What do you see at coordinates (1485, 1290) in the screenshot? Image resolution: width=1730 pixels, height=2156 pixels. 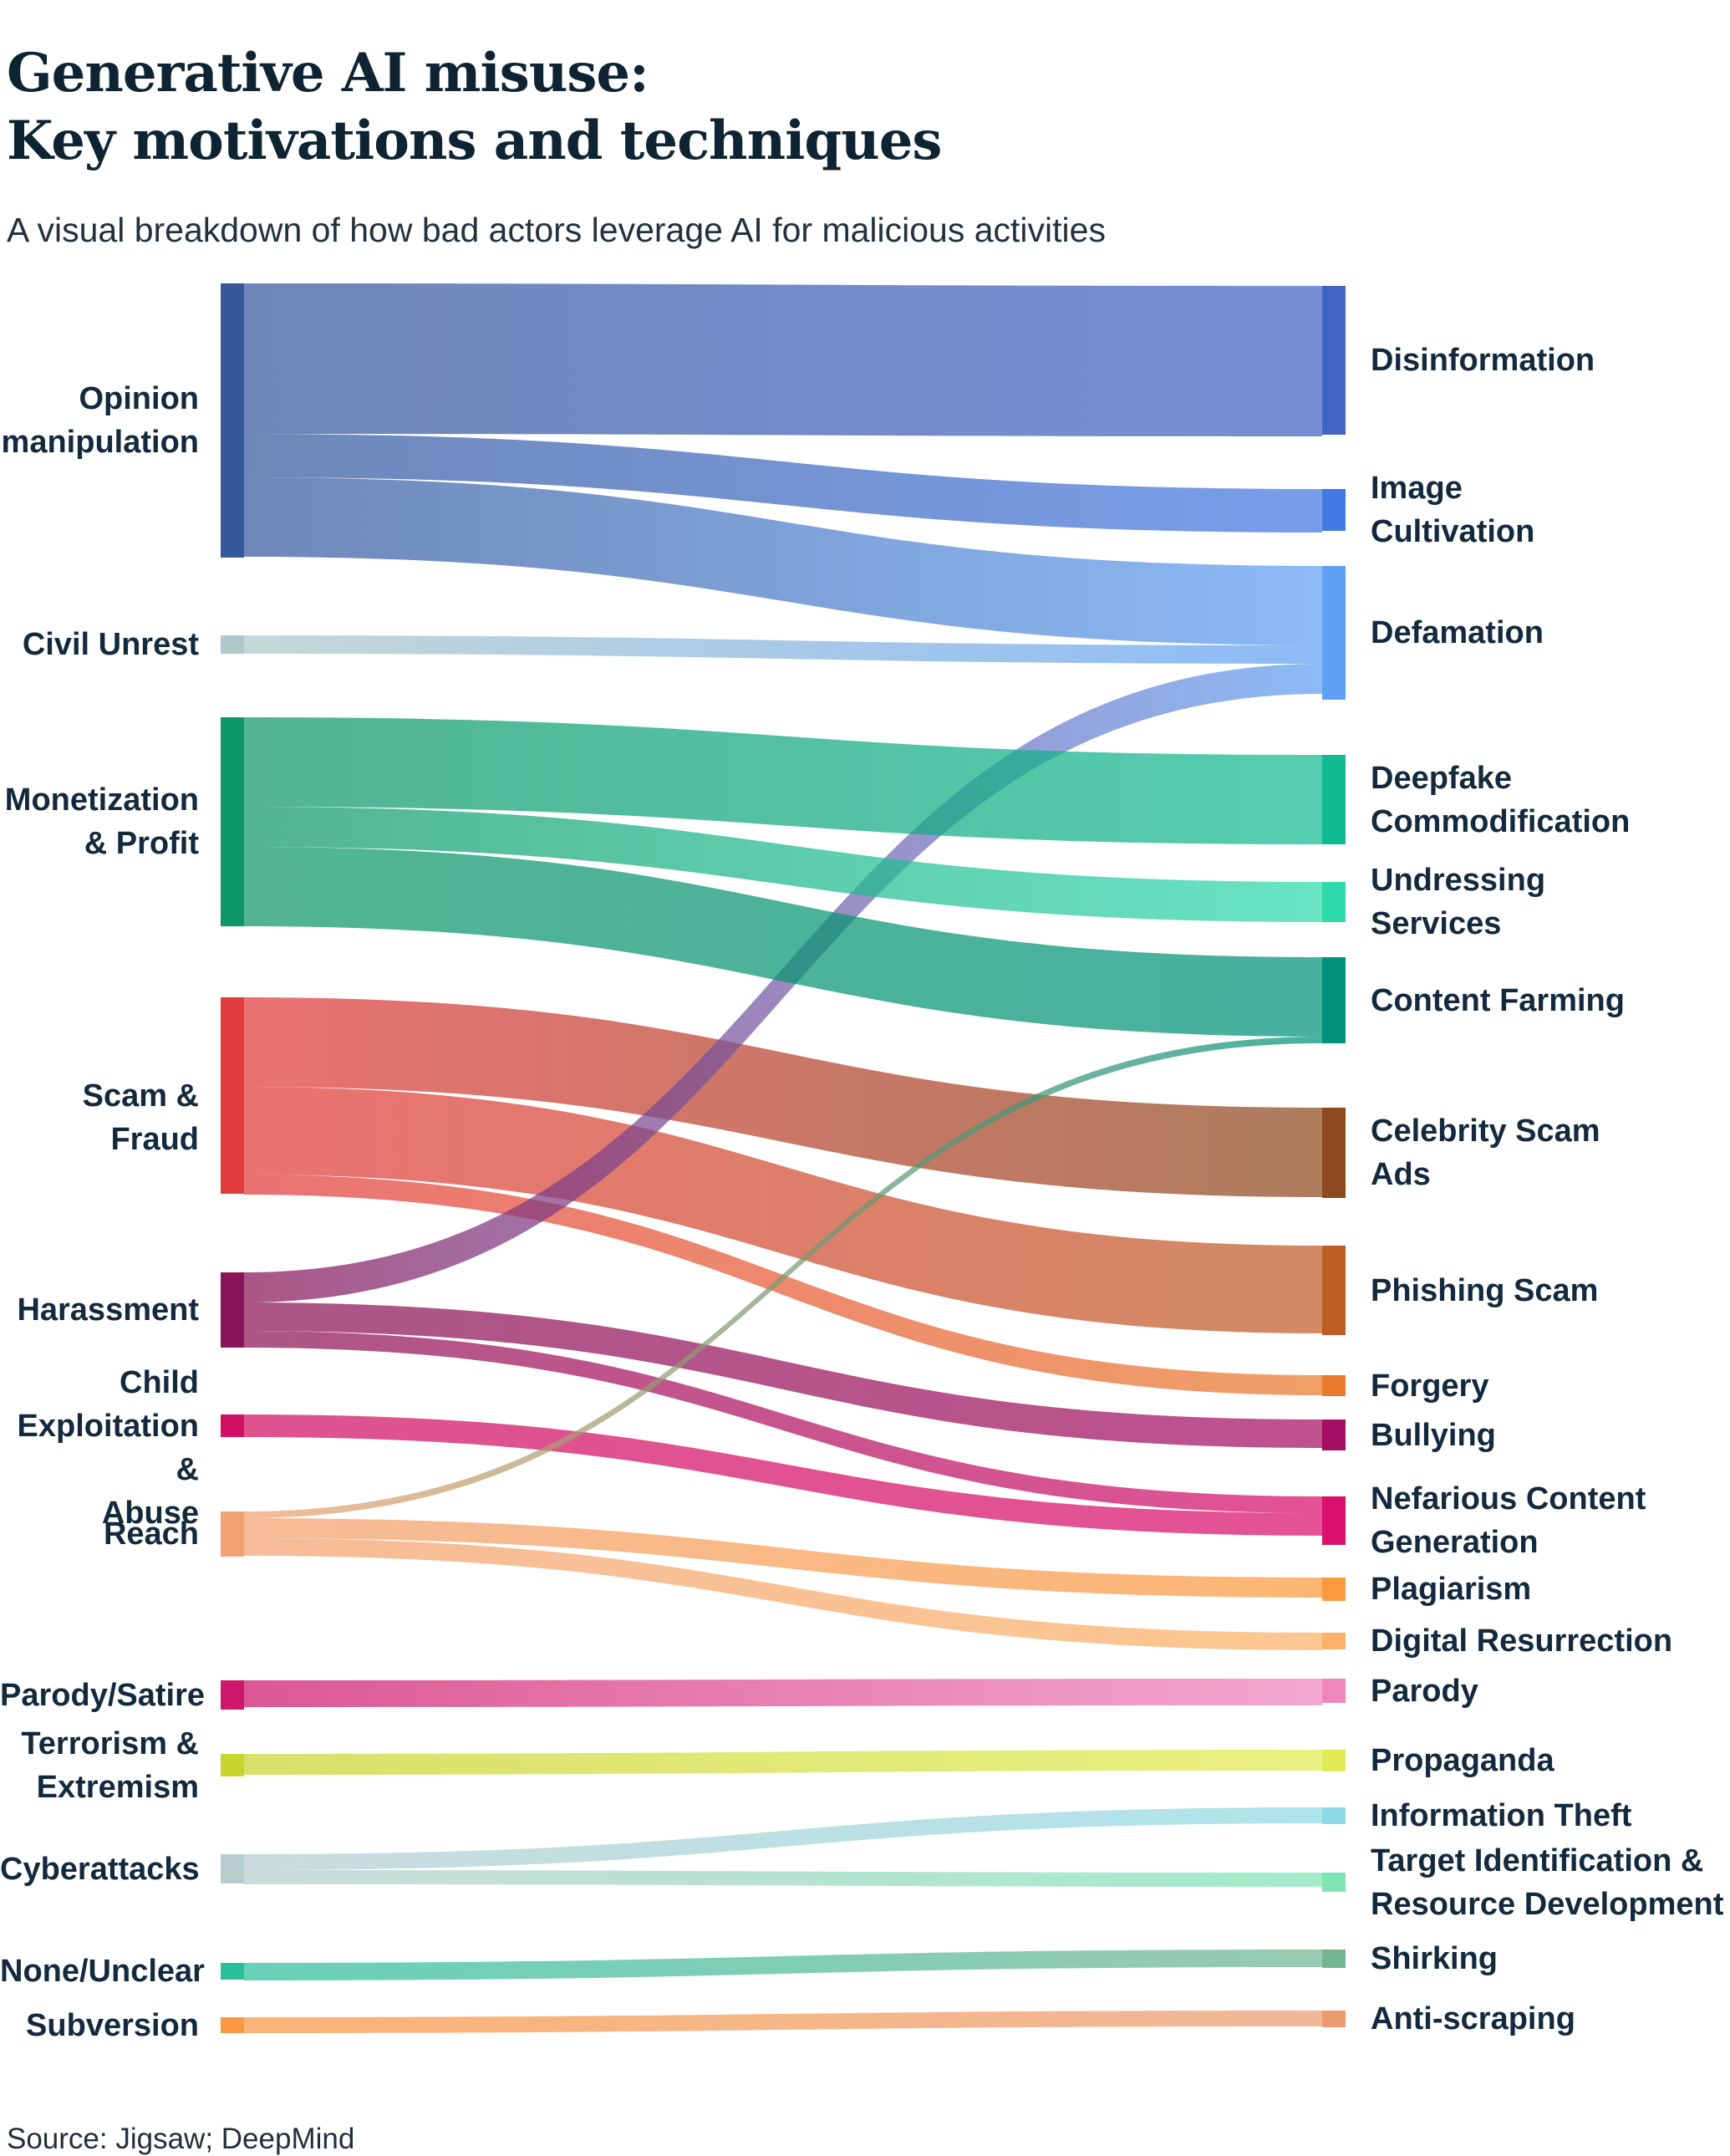 I see `label-phishing-scam: Phishing Scam` at bounding box center [1485, 1290].